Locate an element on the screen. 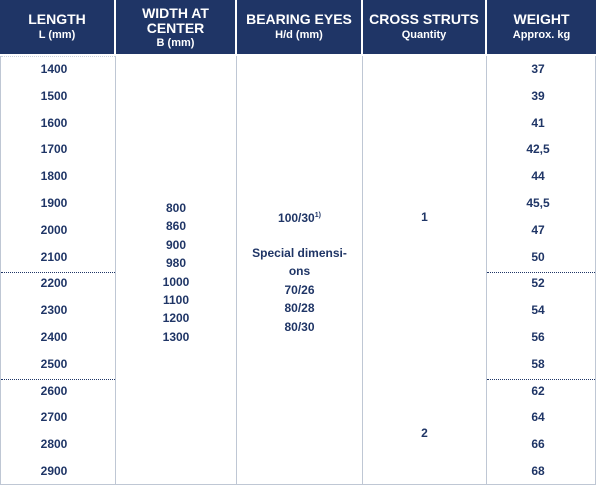 The height and width of the screenshot is (490, 596). width-value: 980 is located at coordinates (176, 263).